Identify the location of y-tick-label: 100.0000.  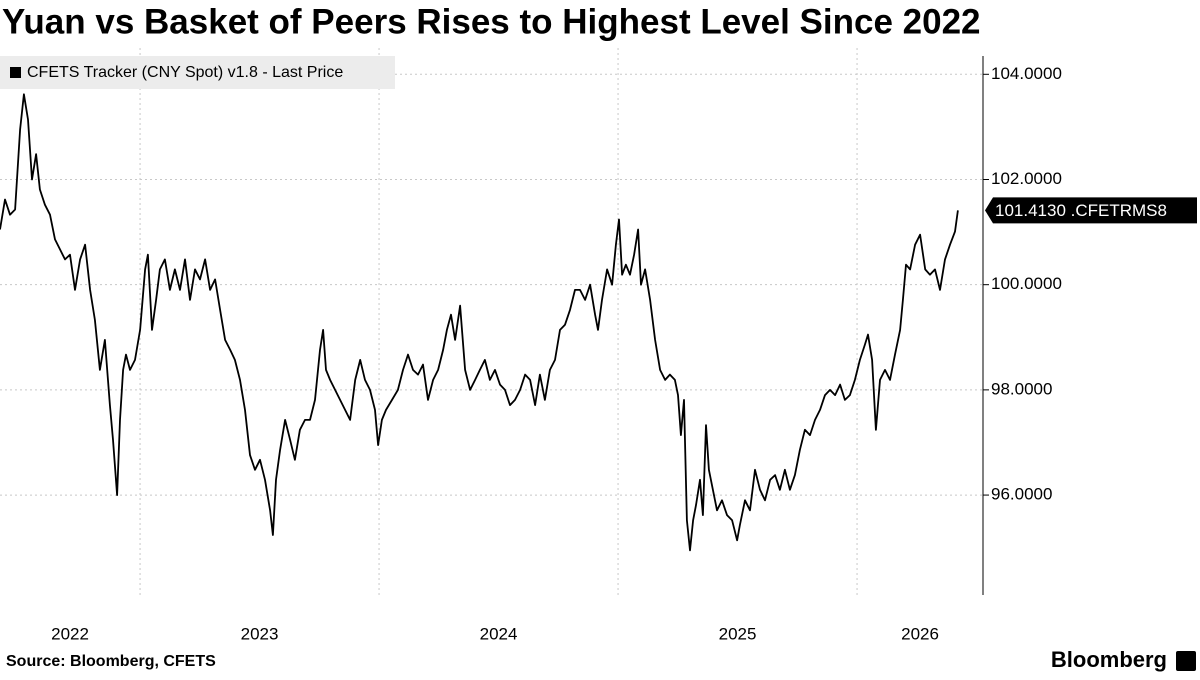
(1026, 283).